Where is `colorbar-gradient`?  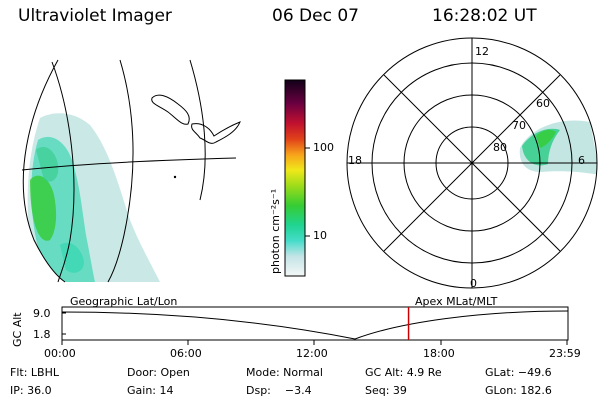
colorbar-gradient is located at coordinates (295, 178).